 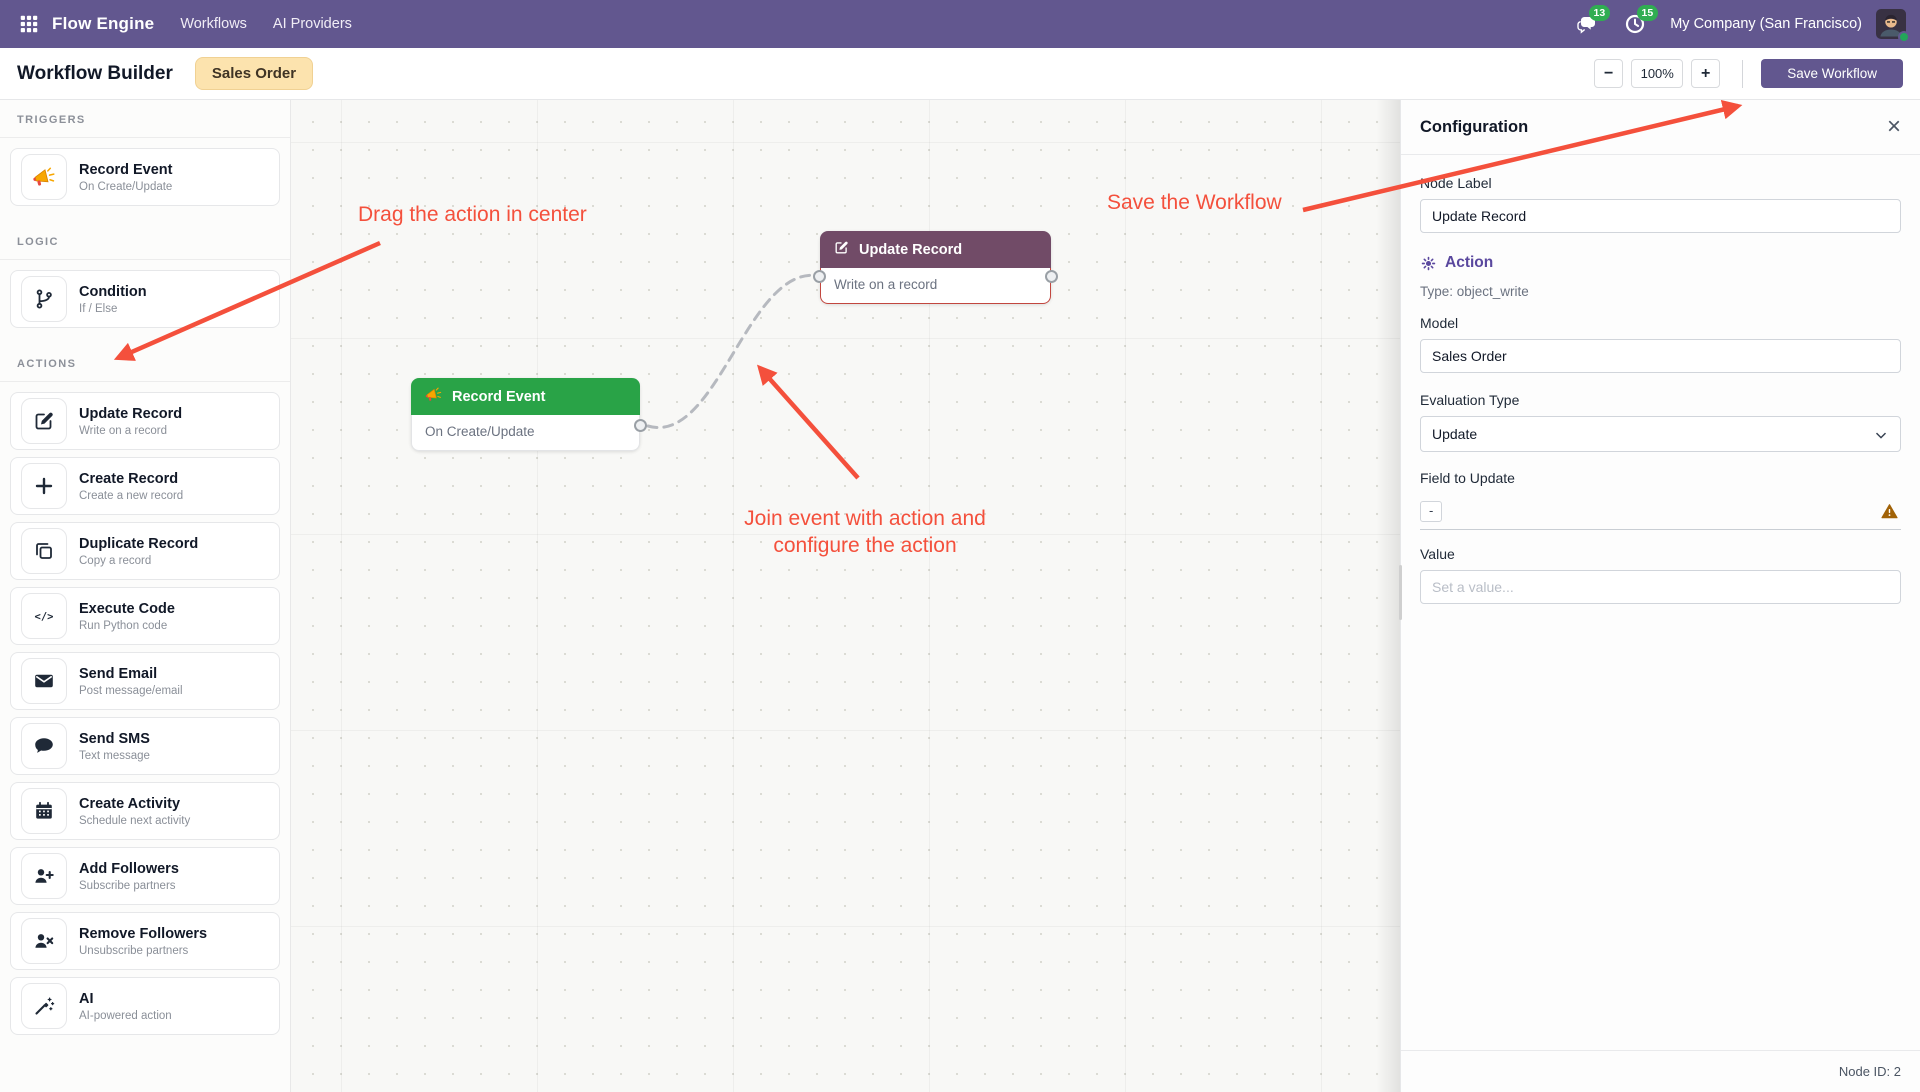 I want to click on palette-item-title: Update Record, so click(x=131, y=413).